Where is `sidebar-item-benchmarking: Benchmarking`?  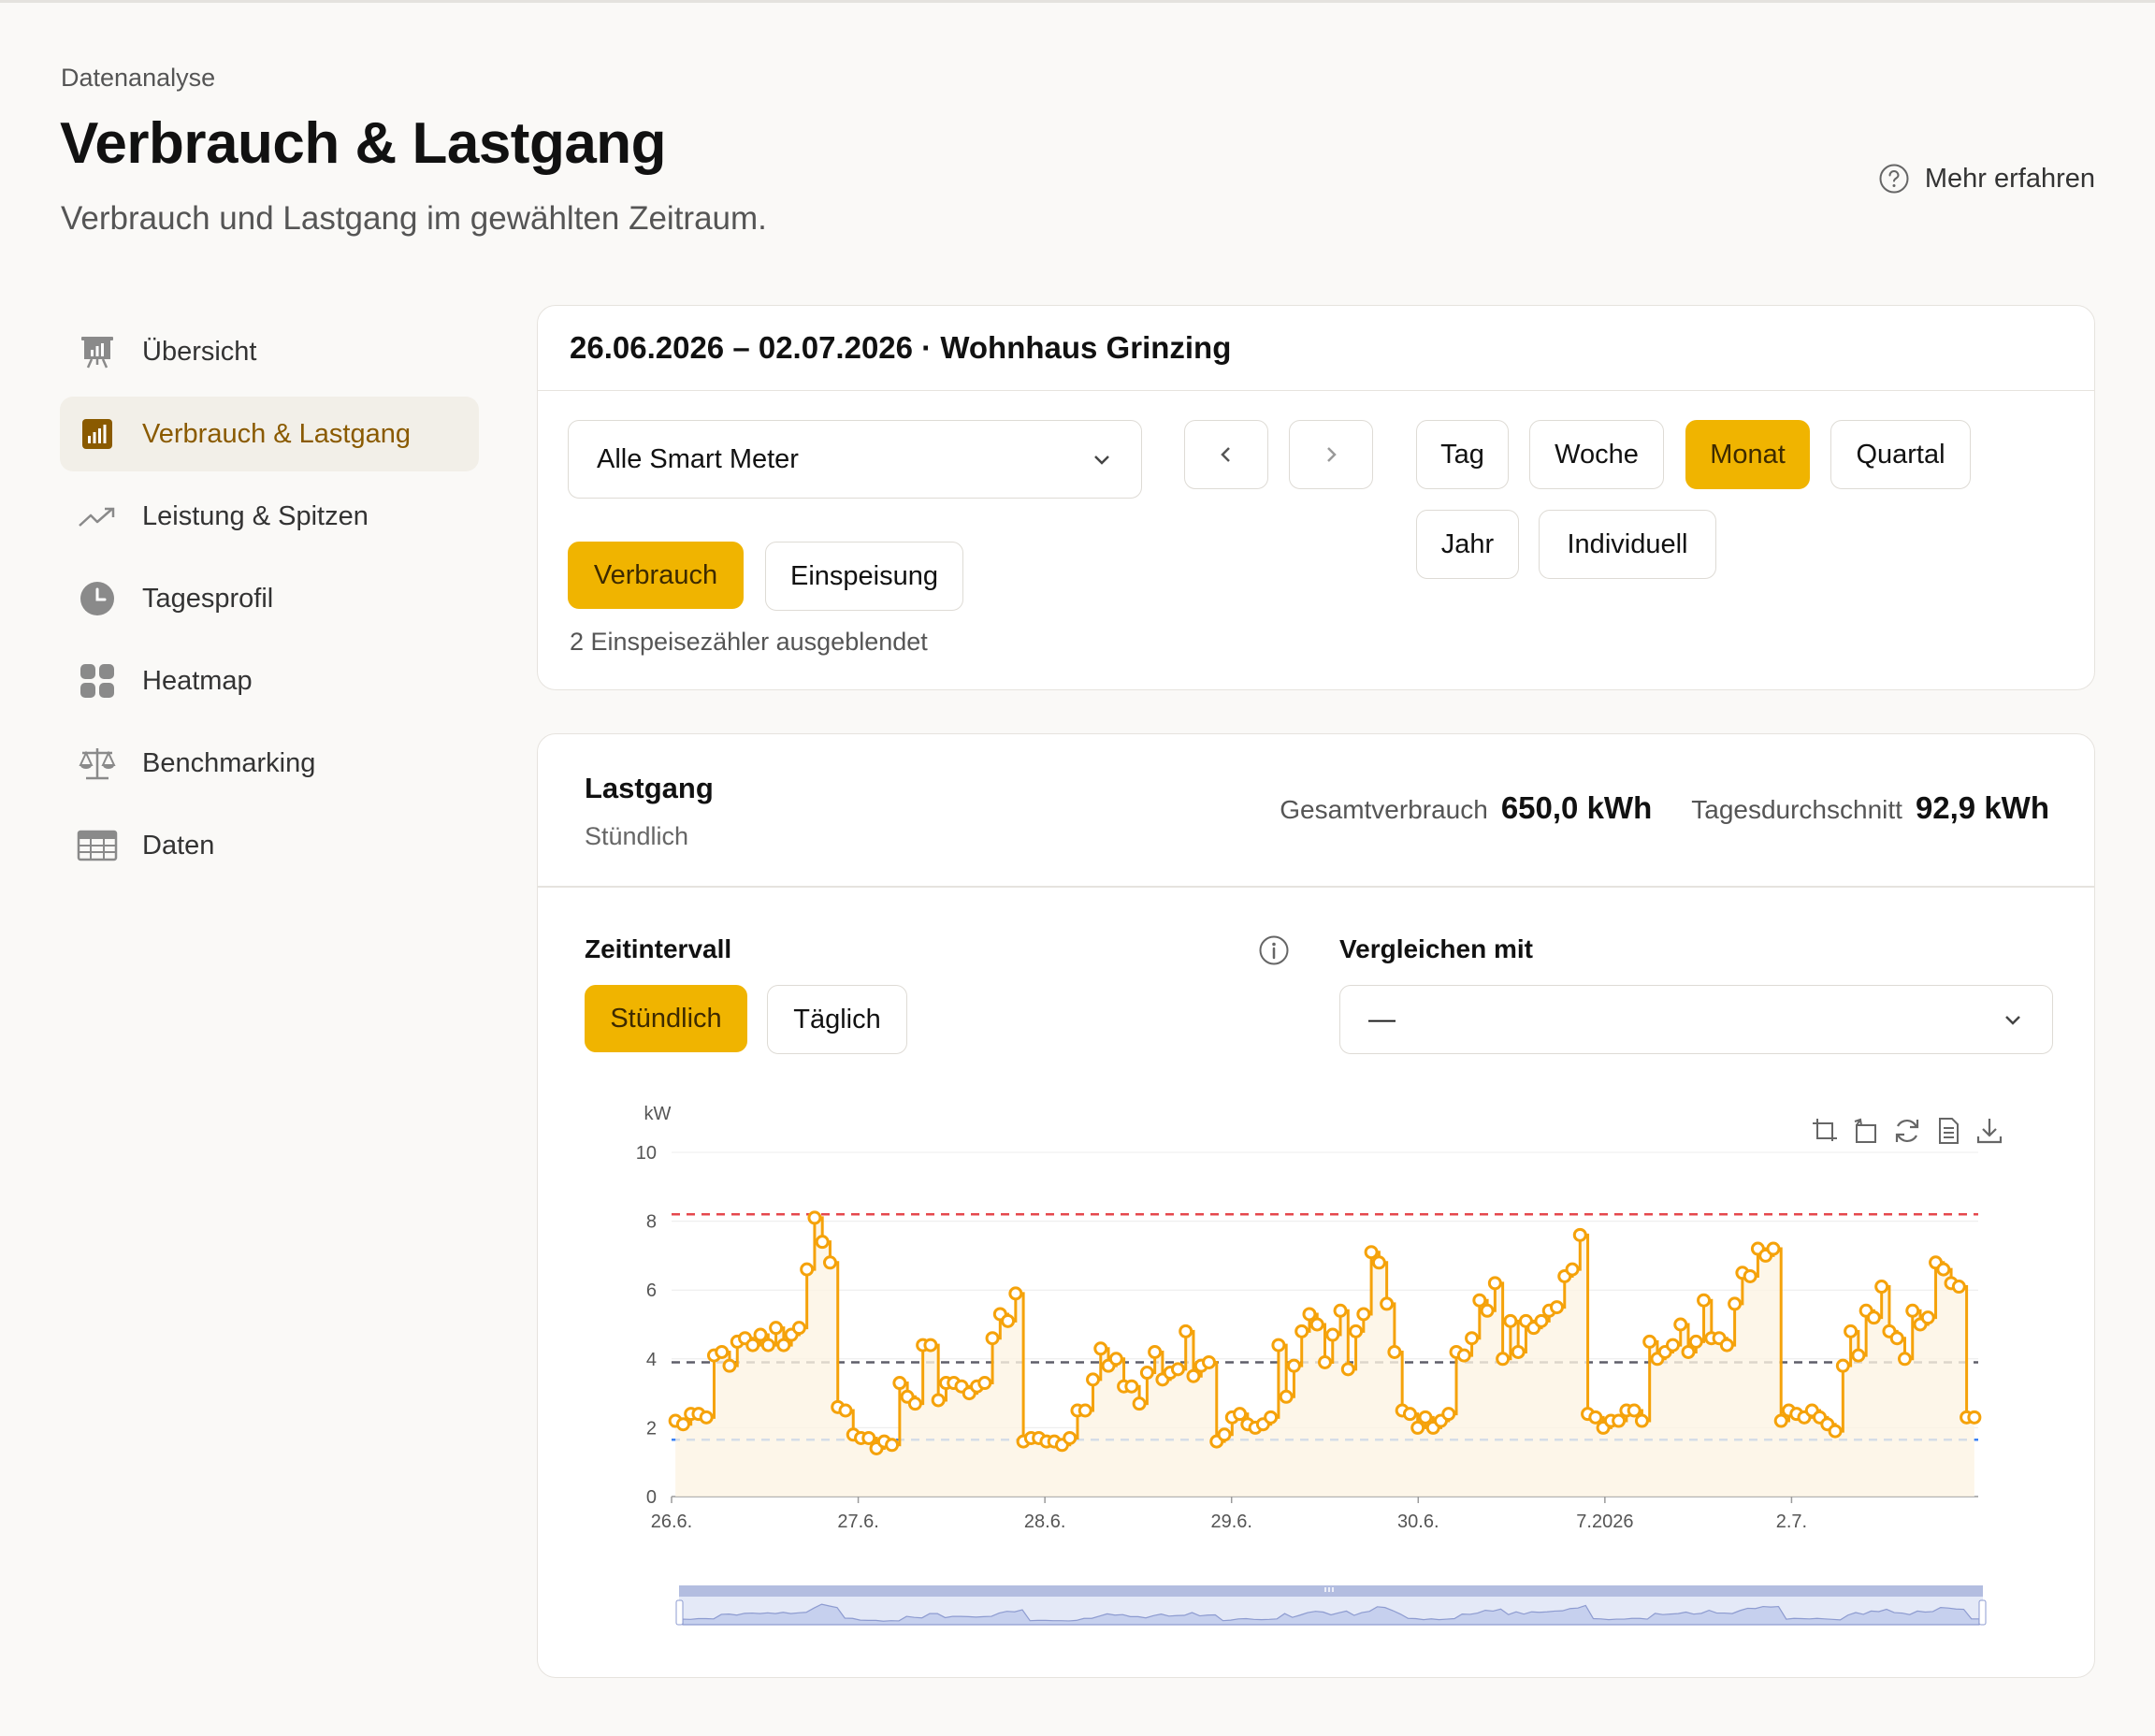 sidebar-item-benchmarking: Benchmarking is located at coordinates (270, 763).